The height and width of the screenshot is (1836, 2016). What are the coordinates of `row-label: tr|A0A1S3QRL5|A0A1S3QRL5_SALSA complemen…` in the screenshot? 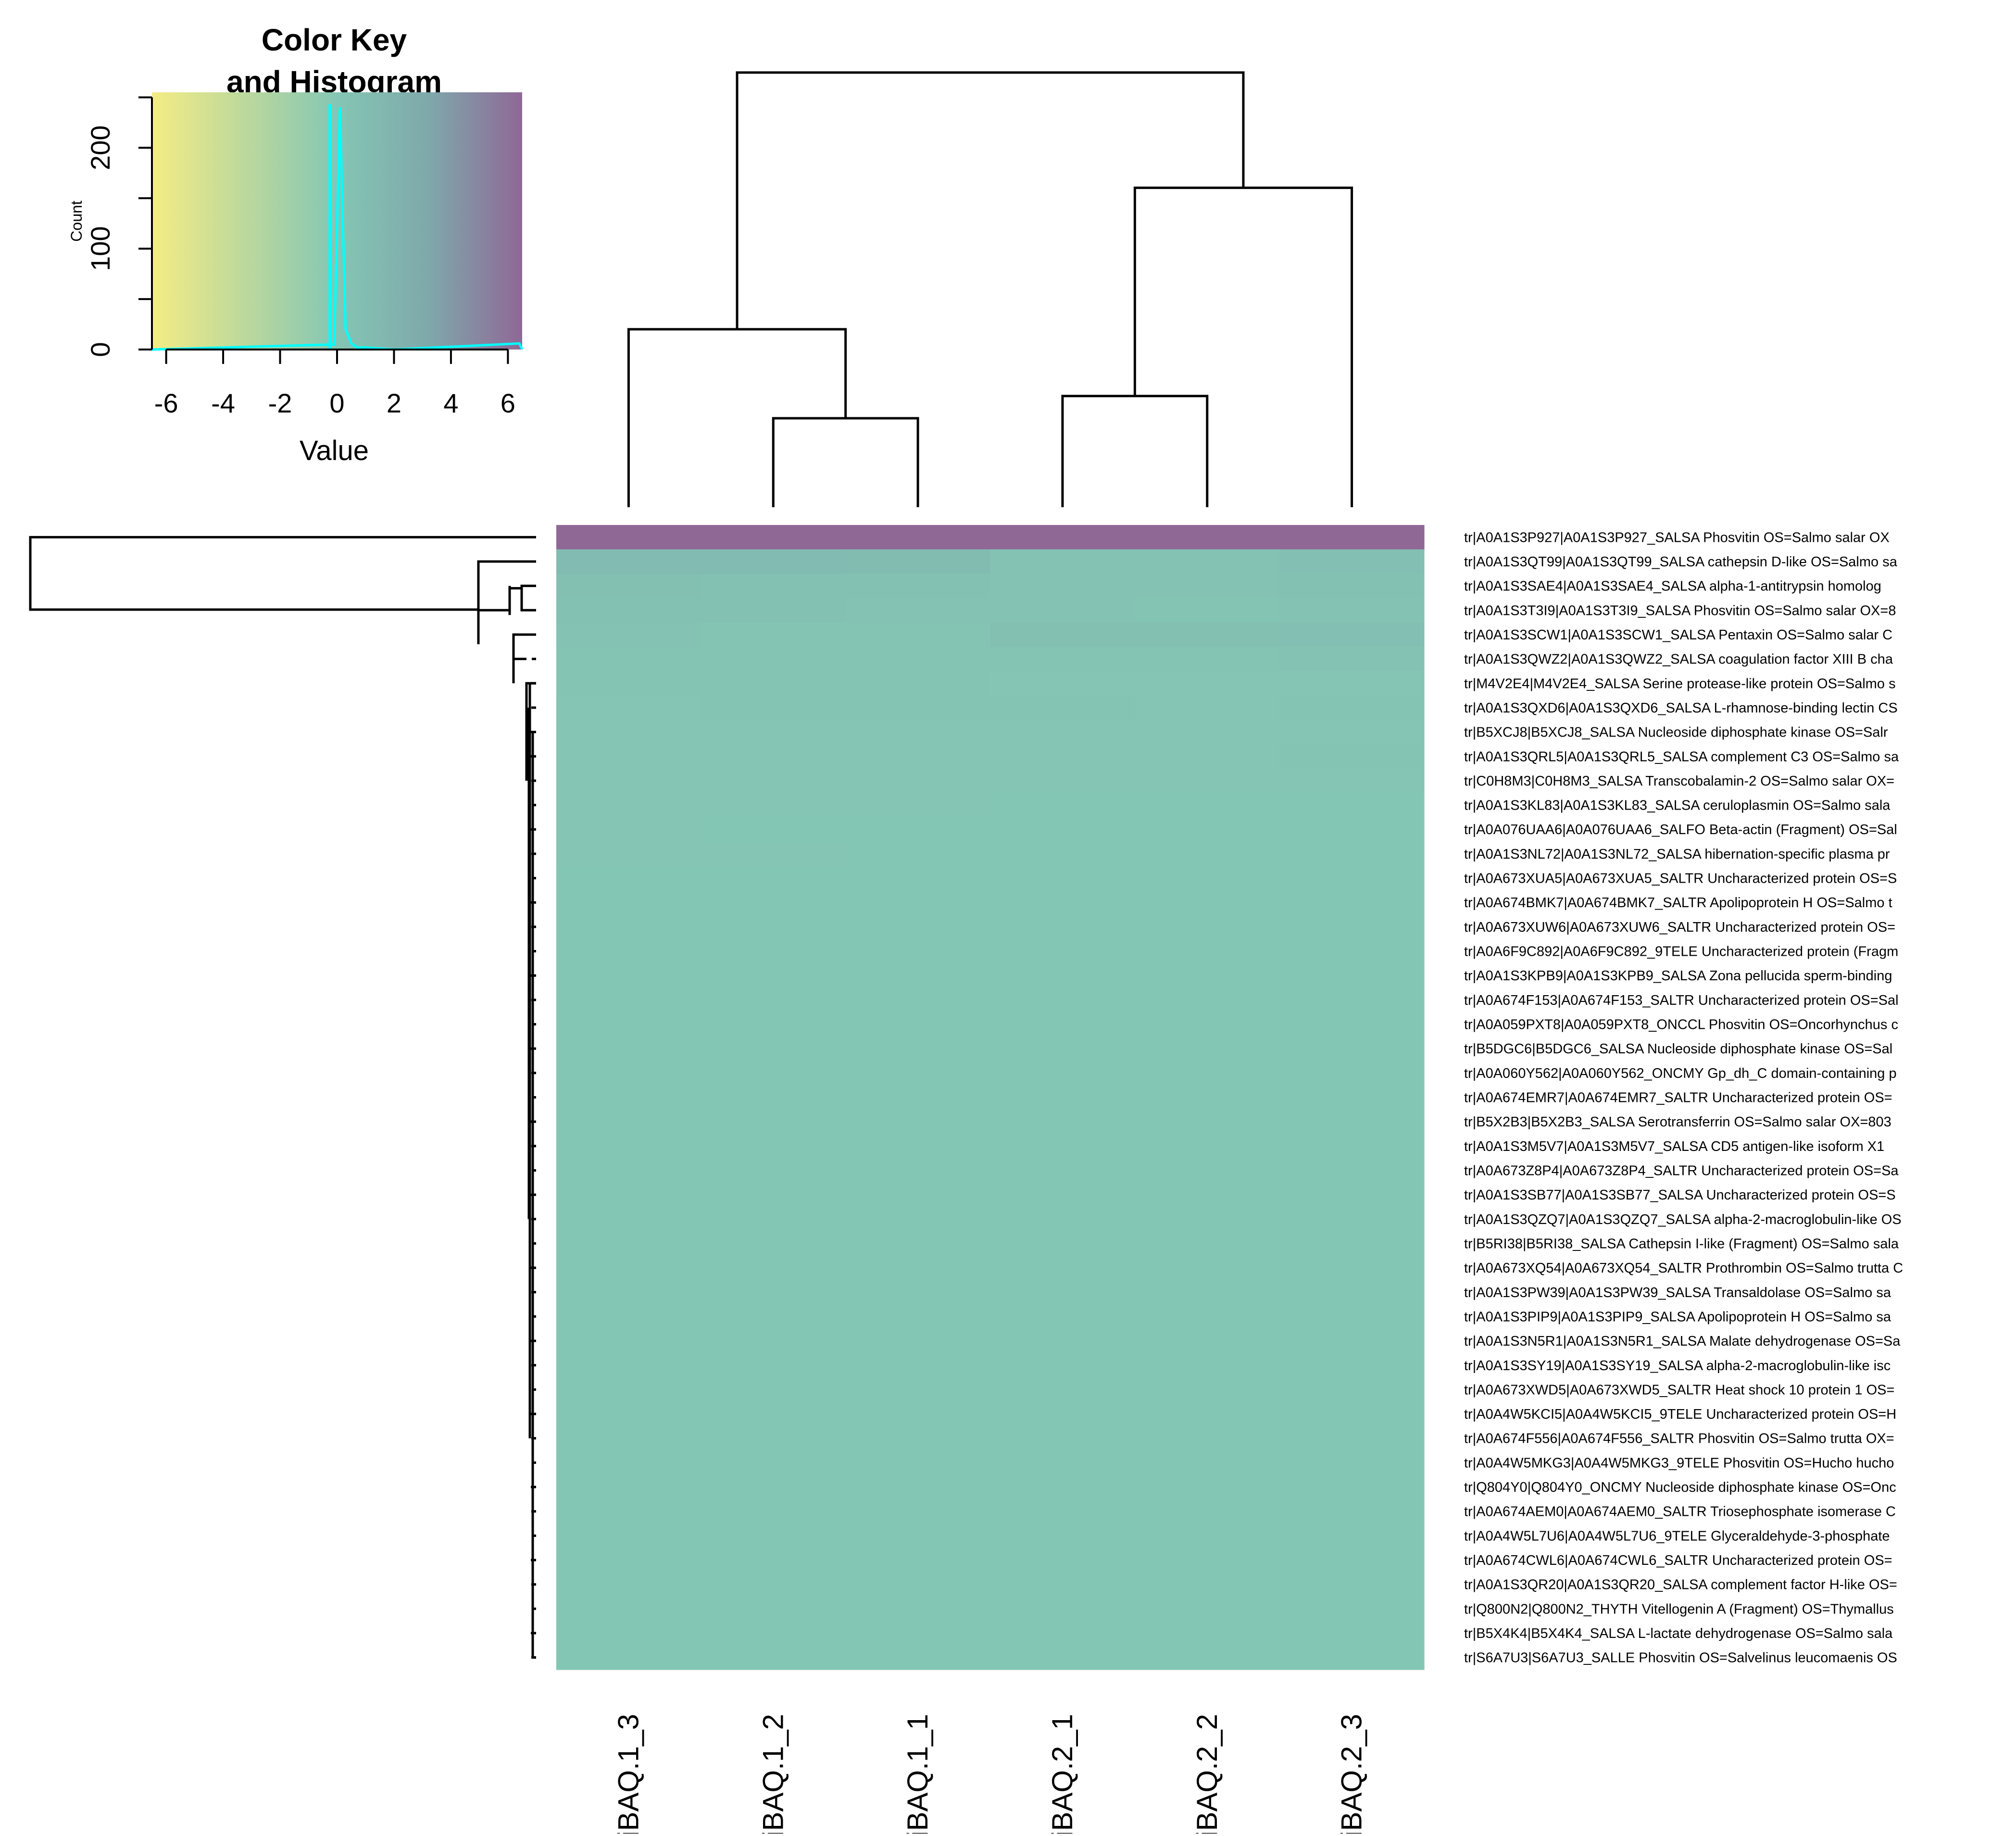 It's located at (1682, 756).